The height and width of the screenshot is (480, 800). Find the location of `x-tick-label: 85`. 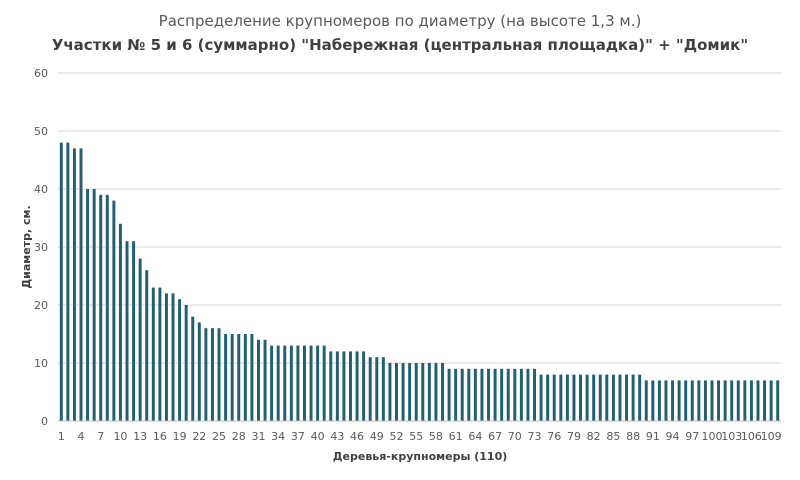

x-tick-label: 85 is located at coordinates (613, 436).